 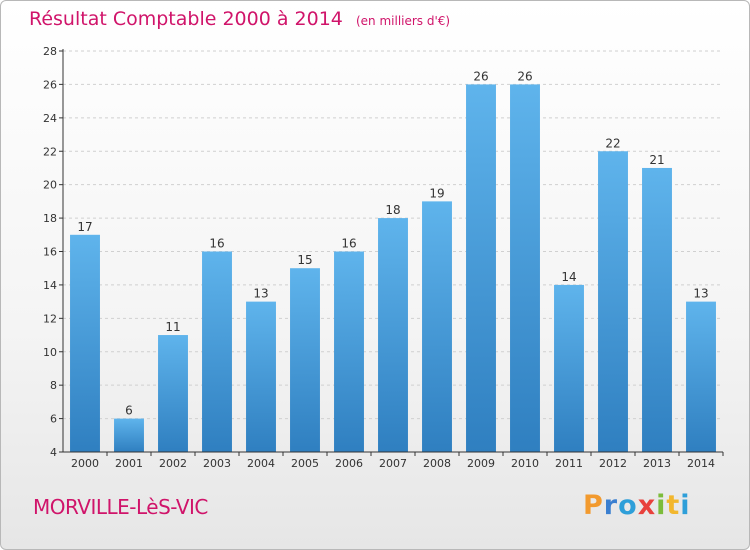 I want to click on x-tick-label-2008: 2008, so click(x=437, y=463).